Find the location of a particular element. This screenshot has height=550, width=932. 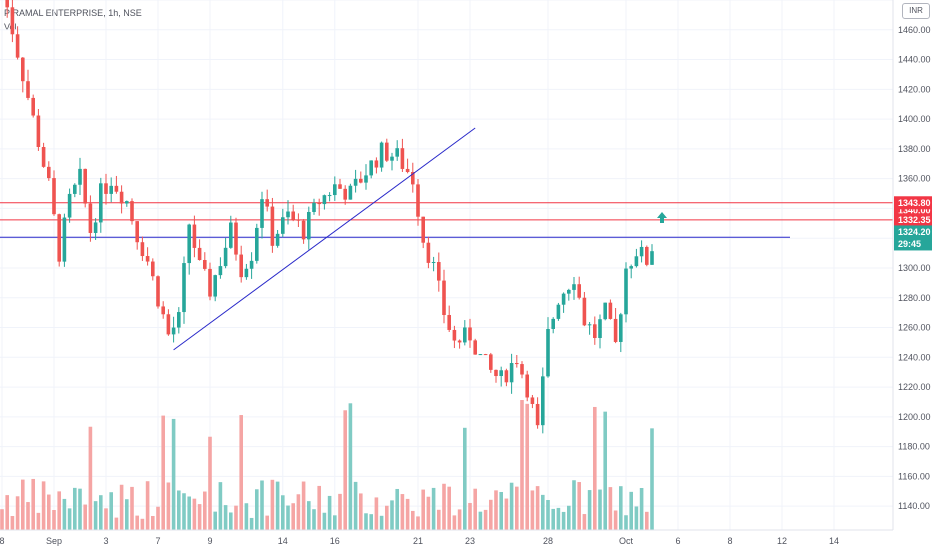

countdown-tag-bg is located at coordinates (913, 244).